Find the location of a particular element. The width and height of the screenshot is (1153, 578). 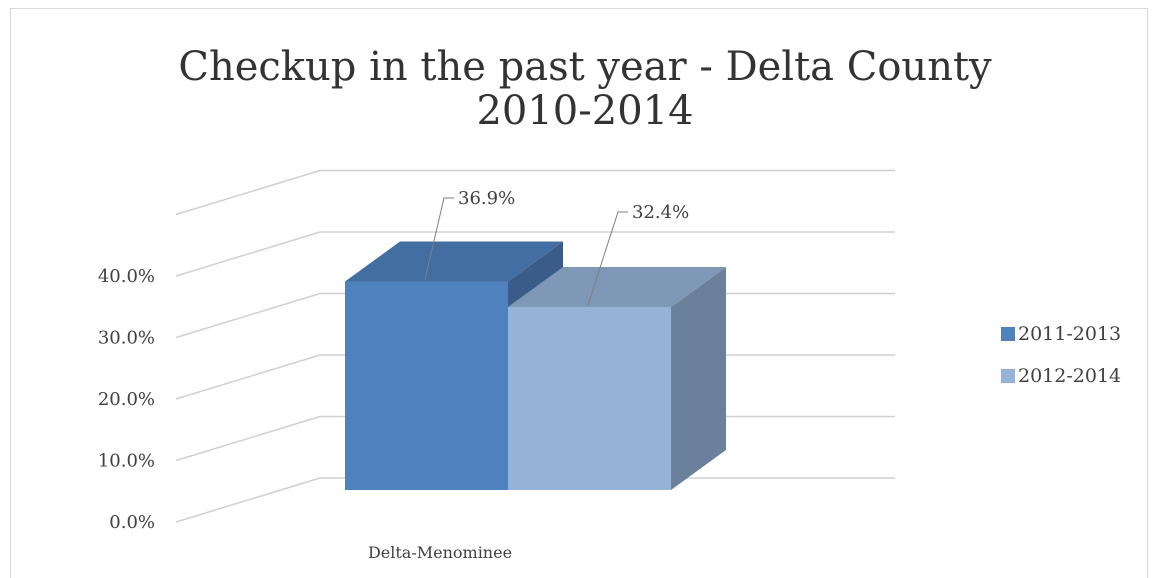

bars is located at coordinates (535, 365).